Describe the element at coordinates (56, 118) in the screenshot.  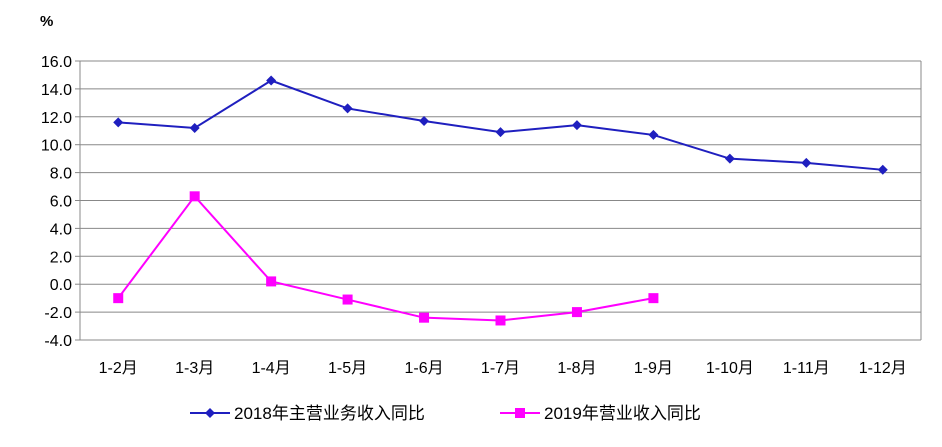
I see `y-tick-label: 12.0` at that location.